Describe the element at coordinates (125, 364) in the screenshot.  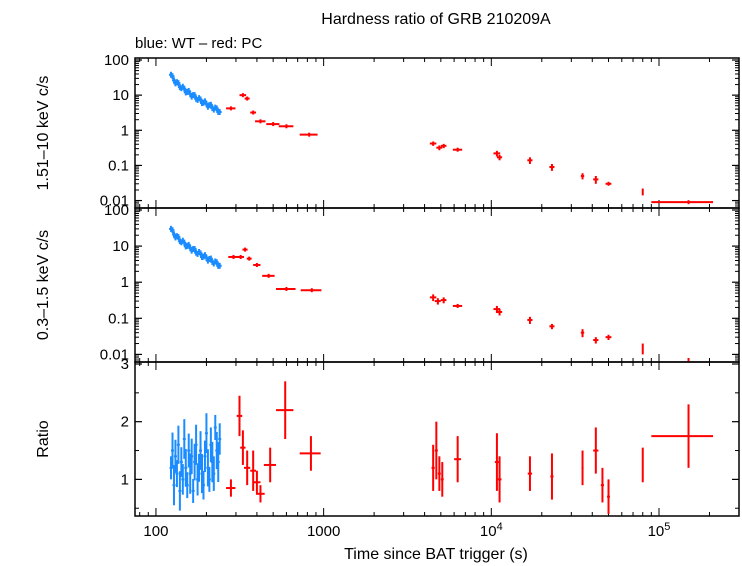
I see `ratio-y-tick-label: 3` at that location.